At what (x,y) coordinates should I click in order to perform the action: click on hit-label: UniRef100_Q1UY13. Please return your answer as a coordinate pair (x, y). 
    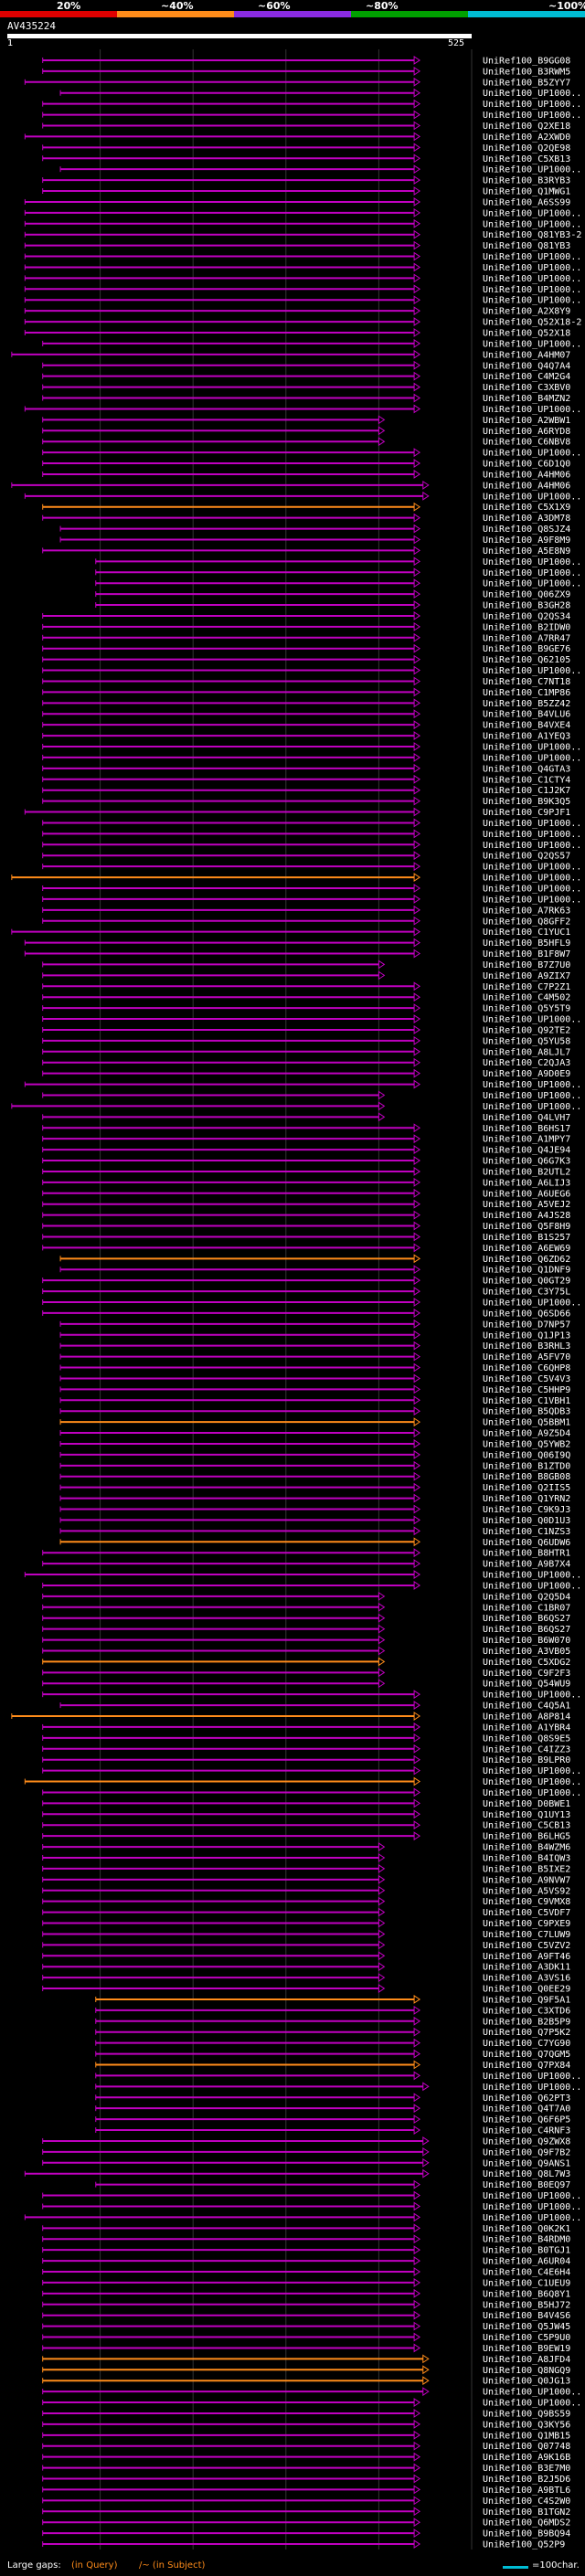
    Looking at the image, I should click on (527, 1815).